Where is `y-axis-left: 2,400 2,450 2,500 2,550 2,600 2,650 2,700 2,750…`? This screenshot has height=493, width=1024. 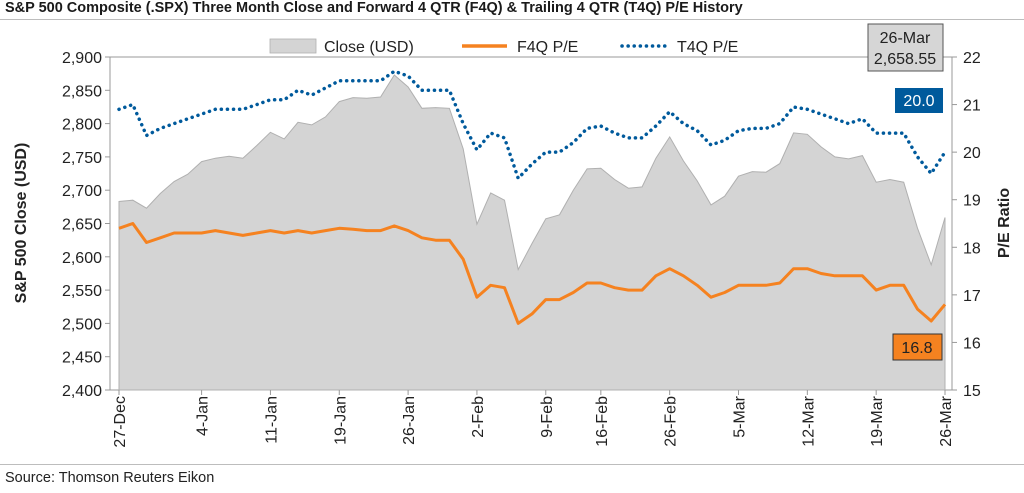
y-axis-left: 2,400 2,450 2,500 2,550 2,600 2,650 2,700 2,750… is located at coordinates (86, 225).